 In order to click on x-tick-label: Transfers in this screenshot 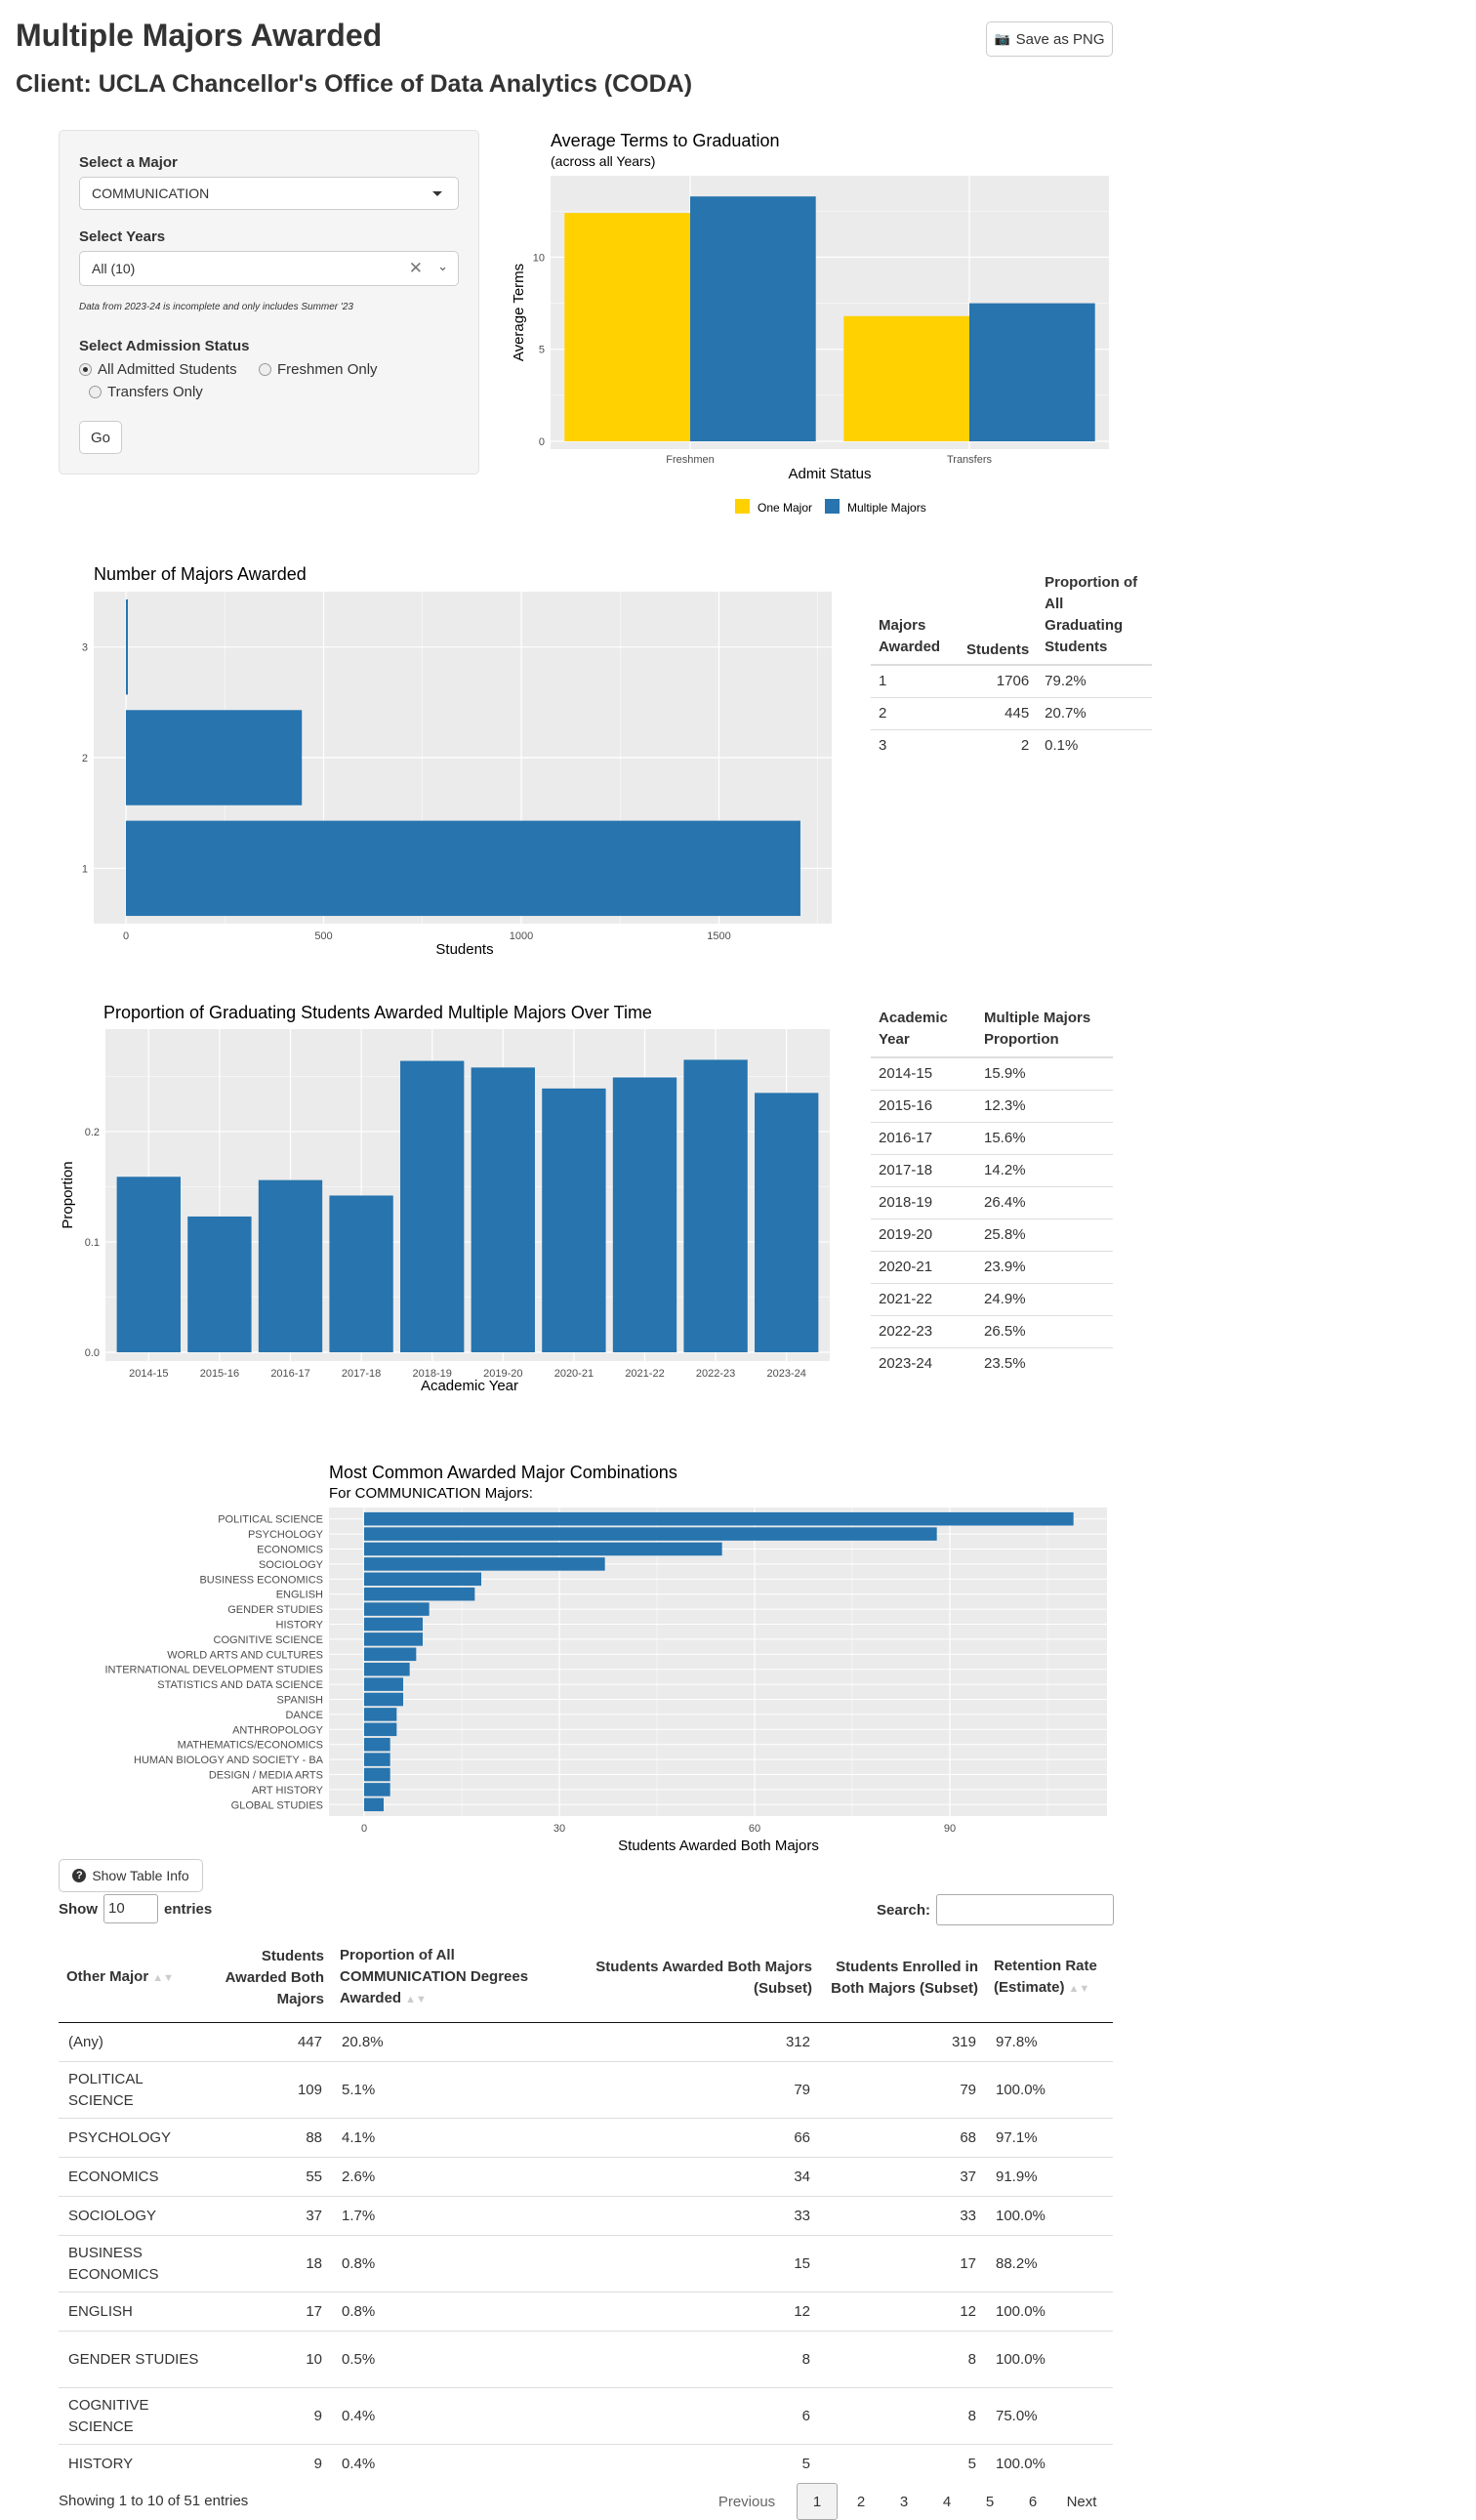, I will do `click(970, 460)`.